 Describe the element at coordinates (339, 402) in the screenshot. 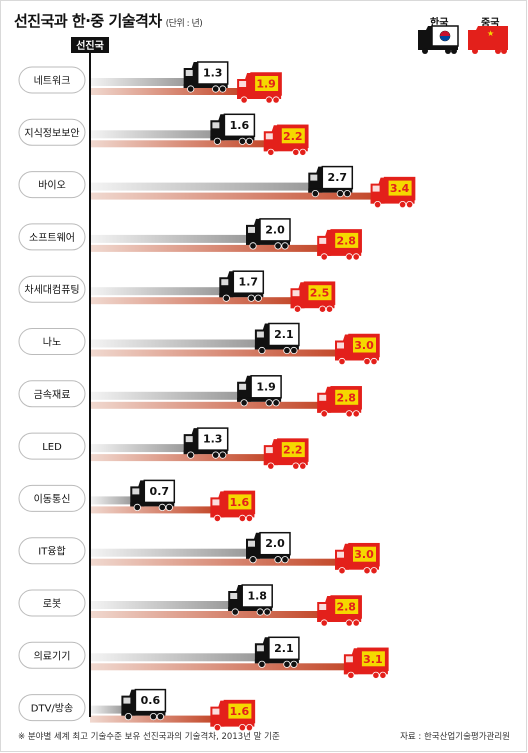

I see `china-truck: 2.8` at that location.